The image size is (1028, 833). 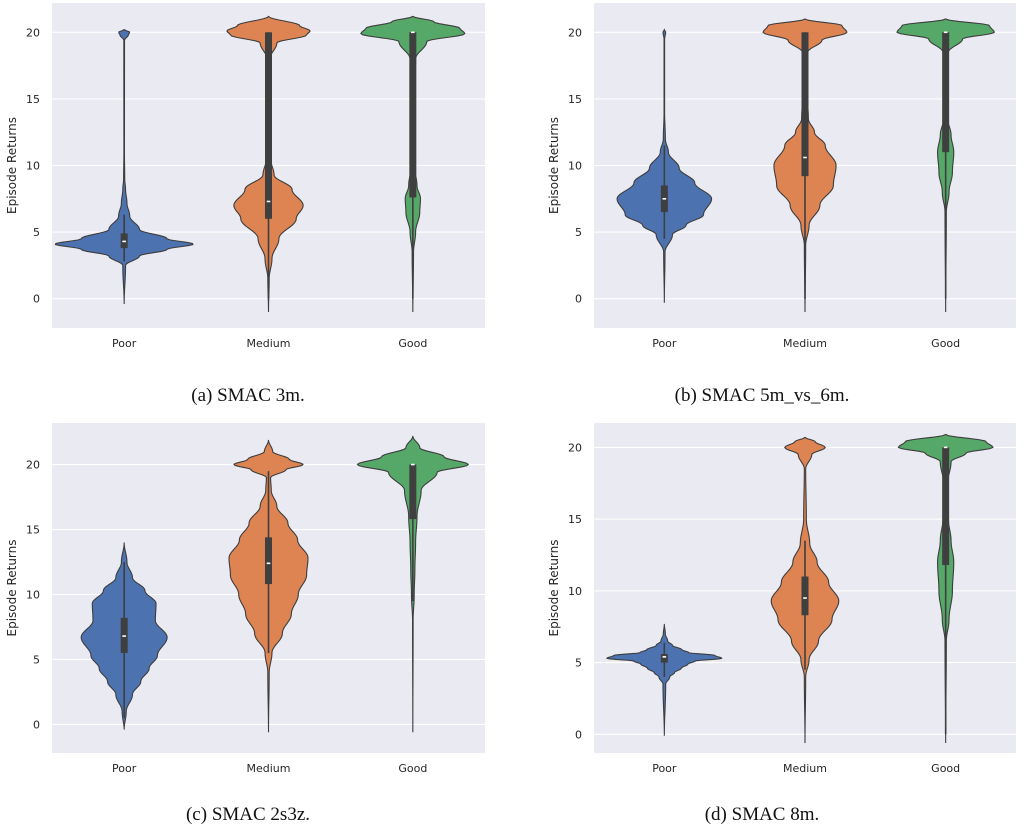 What do you see at coordinates (762, 395) in the screenshot?
I see `chart-caption-b: (b) SMAC 5m_vs_6m.` at bounding box center [762, 395].